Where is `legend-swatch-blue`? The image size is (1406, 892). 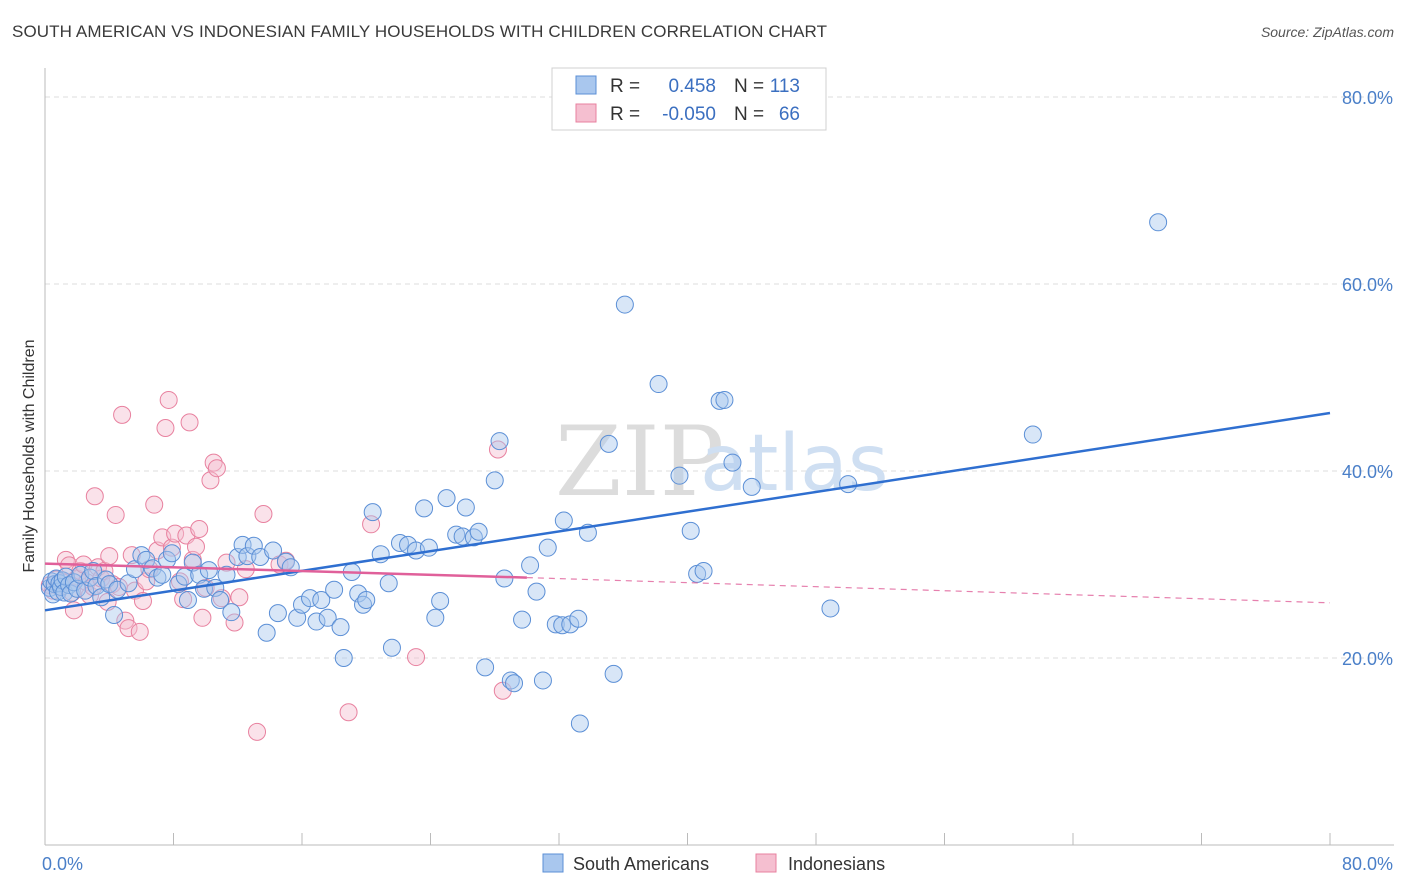 legend-swatch-blue is located at coordinates (586, 85).